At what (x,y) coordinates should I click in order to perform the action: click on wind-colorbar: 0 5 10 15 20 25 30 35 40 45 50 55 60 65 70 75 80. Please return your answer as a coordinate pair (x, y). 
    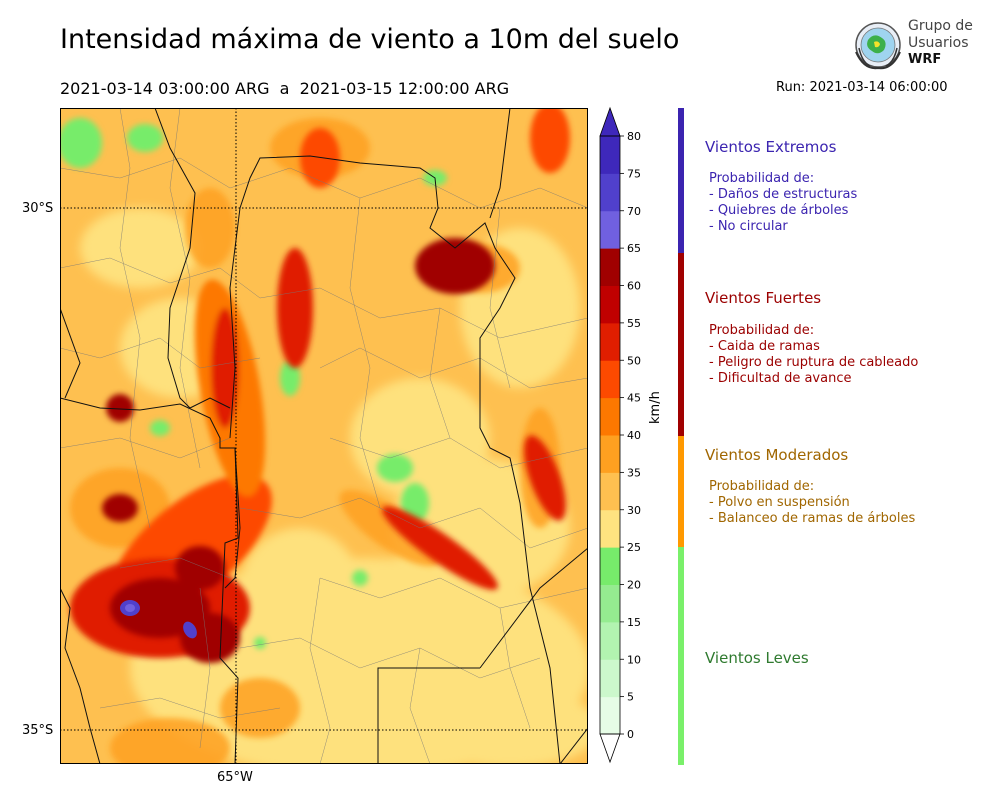
    Looking at the image, I should click on (620, 435).